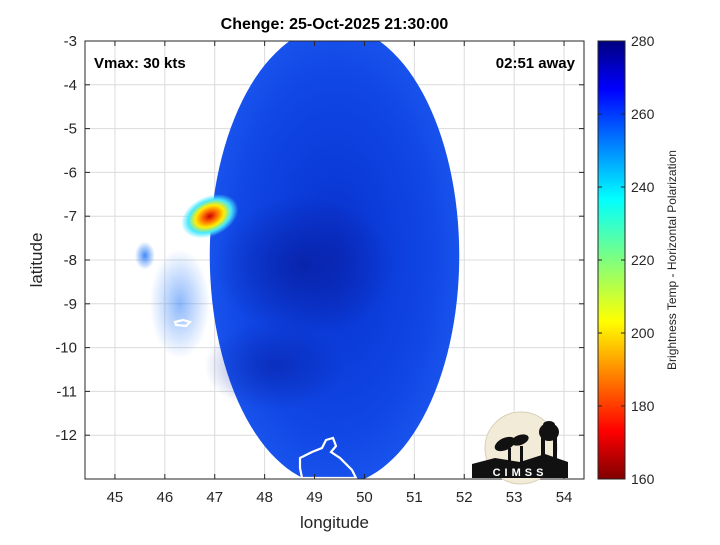  What do you see at coordinates (314, 497) in the screenshot?
I see `x-tick-label: 49` at bounding box center [314, 497].